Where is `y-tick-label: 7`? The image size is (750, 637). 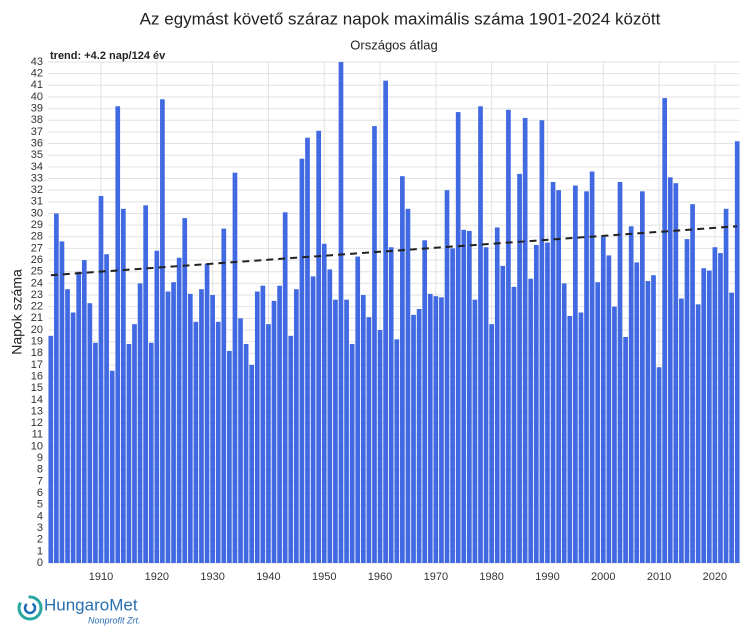
y-tick-label: 7 is located at coordinates (40, 481).